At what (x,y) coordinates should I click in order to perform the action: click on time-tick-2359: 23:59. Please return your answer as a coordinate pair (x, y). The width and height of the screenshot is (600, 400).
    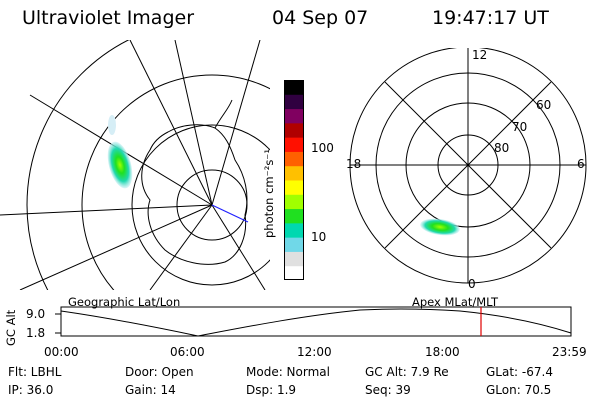
    Looking at the image, I should click on (569, 352).